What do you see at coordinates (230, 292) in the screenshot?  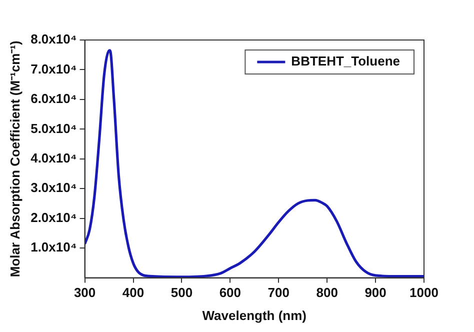 I see `x-tick-label: 600` at bounding box center [230, 292].